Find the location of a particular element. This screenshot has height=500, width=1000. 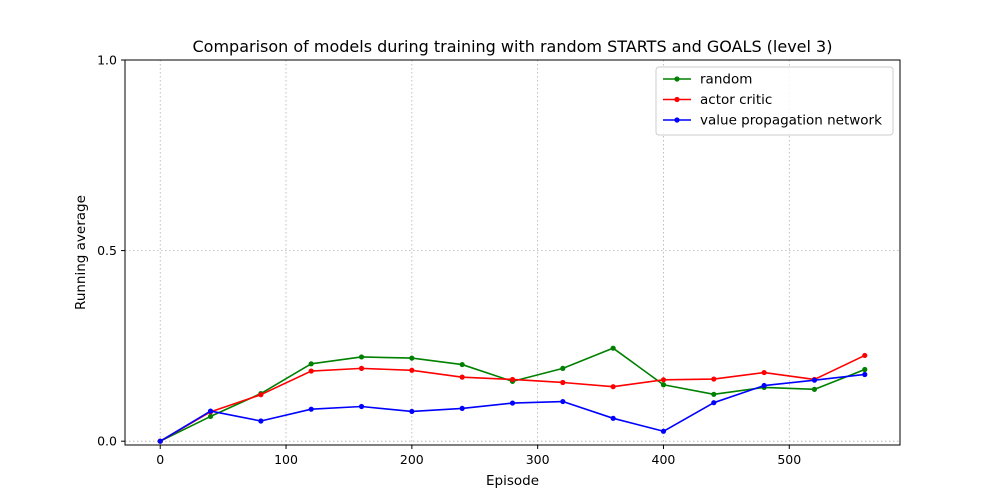

x-tick-label: 400 is located at coordinates (664, 459).